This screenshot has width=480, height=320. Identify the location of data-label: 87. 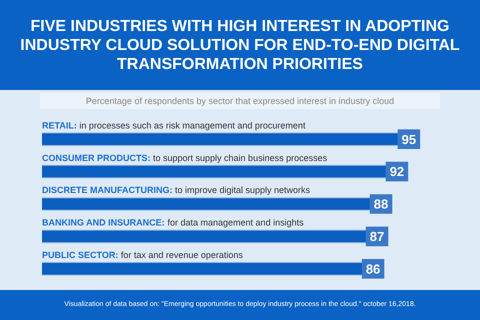
(377, 236).